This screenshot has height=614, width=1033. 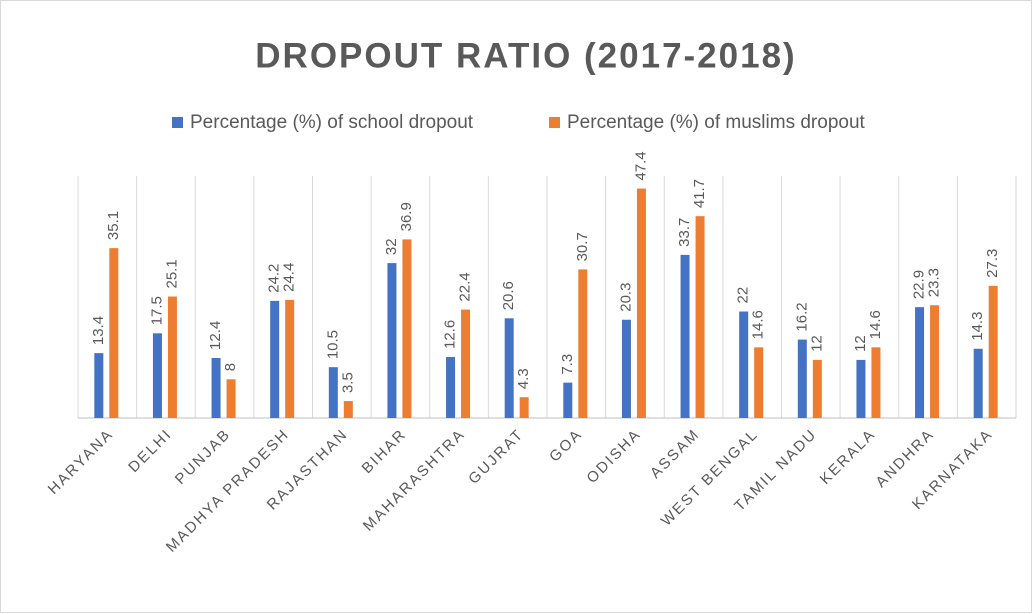 I want to click on data-label: 25.1, so click(x=171, y=273).